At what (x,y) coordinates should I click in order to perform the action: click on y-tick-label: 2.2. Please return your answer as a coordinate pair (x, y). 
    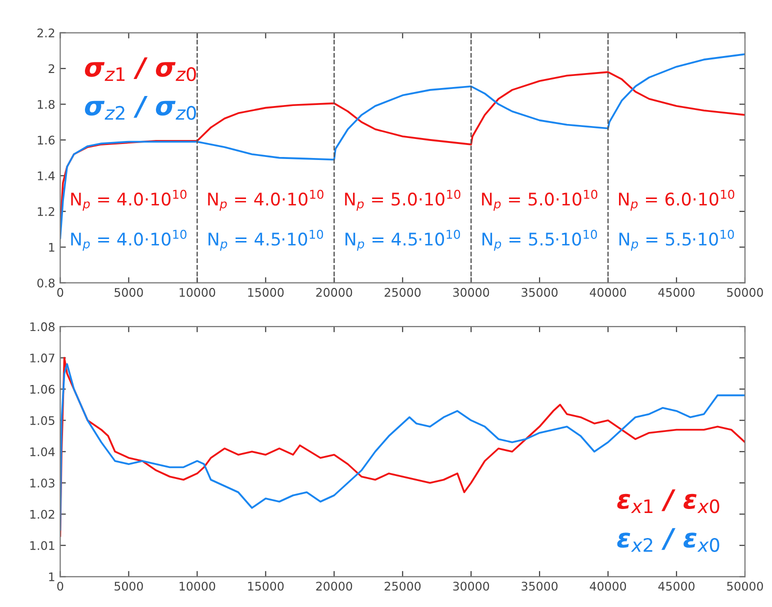
    Looking at the image, I should click on (45, 33).